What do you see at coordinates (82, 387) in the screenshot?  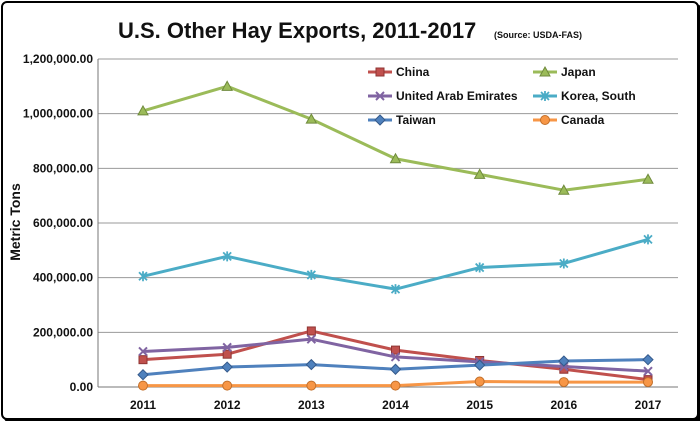 I see `y-tick-label: 0.00` at bounding box center [82, 387].